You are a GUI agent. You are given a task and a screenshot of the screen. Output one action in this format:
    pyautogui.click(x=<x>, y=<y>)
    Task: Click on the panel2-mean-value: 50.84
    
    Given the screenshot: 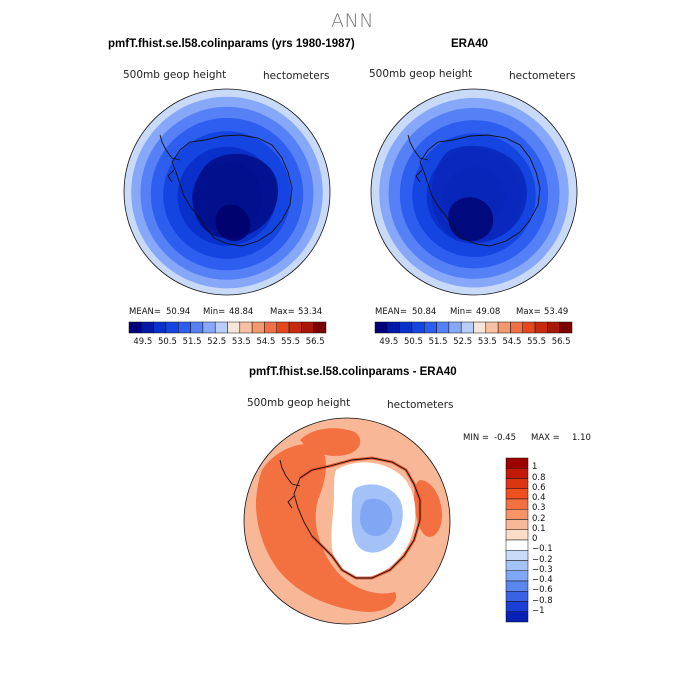 What is the action you would take?
    pyautogui.click(x=424, y=312)
    